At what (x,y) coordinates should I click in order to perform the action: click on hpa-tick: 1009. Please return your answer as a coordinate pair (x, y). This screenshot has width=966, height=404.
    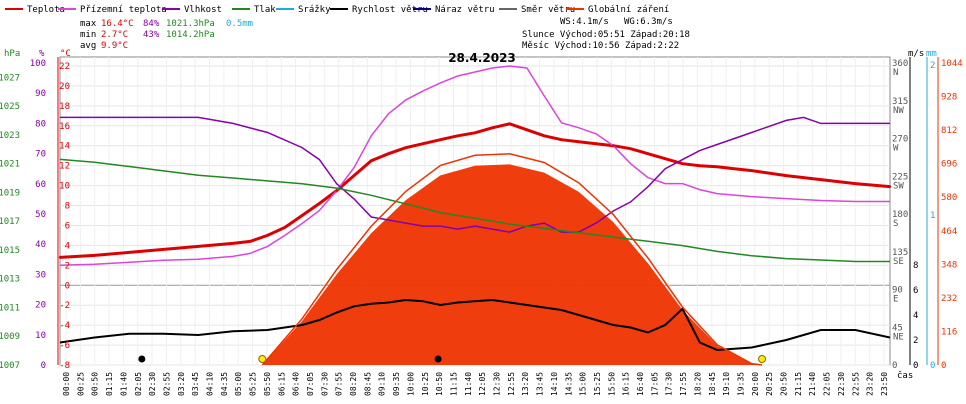
    Looking at the image, I should click on (10, 337).